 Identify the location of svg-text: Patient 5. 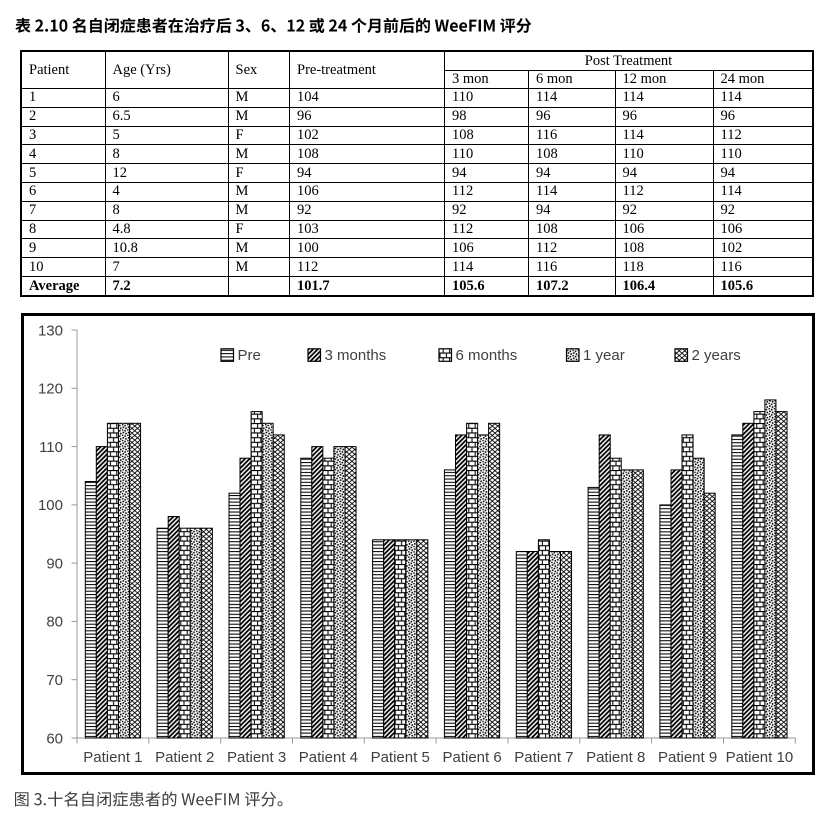
(400, 757).